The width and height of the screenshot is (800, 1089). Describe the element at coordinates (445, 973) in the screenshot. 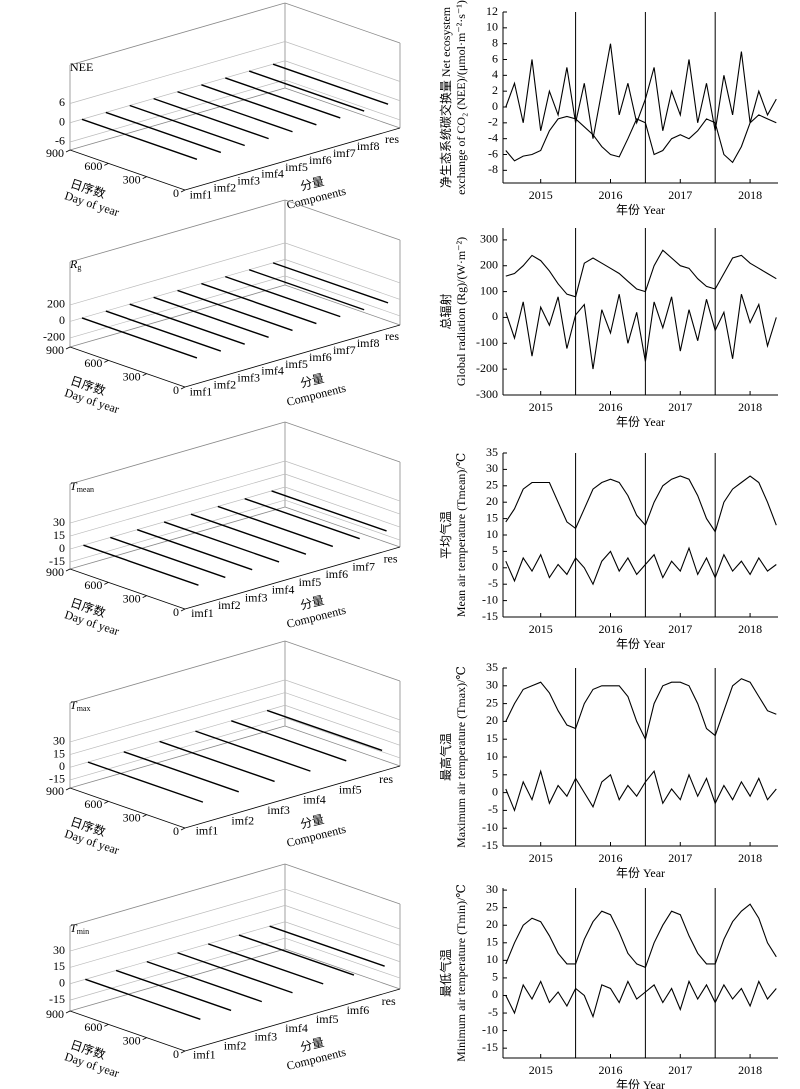

I see `y-axis-label: 最低气温` at that location.